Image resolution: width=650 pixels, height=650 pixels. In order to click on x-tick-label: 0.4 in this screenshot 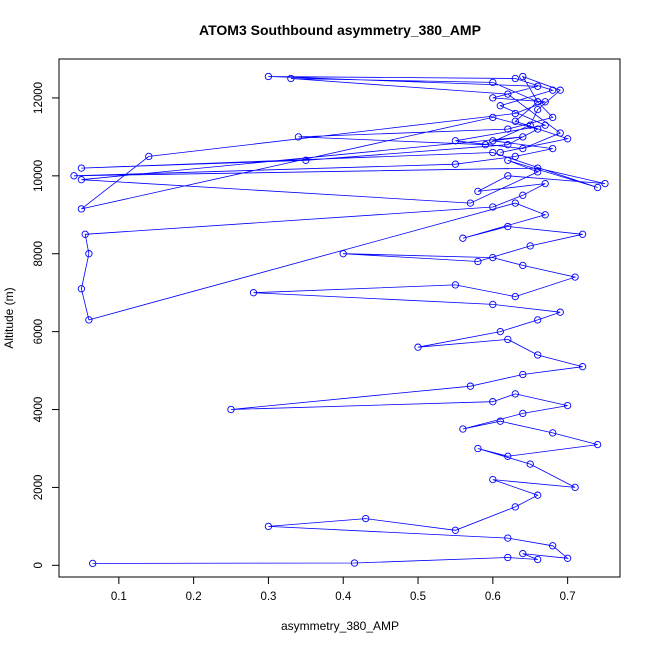, I will do `click(343, 597)`.